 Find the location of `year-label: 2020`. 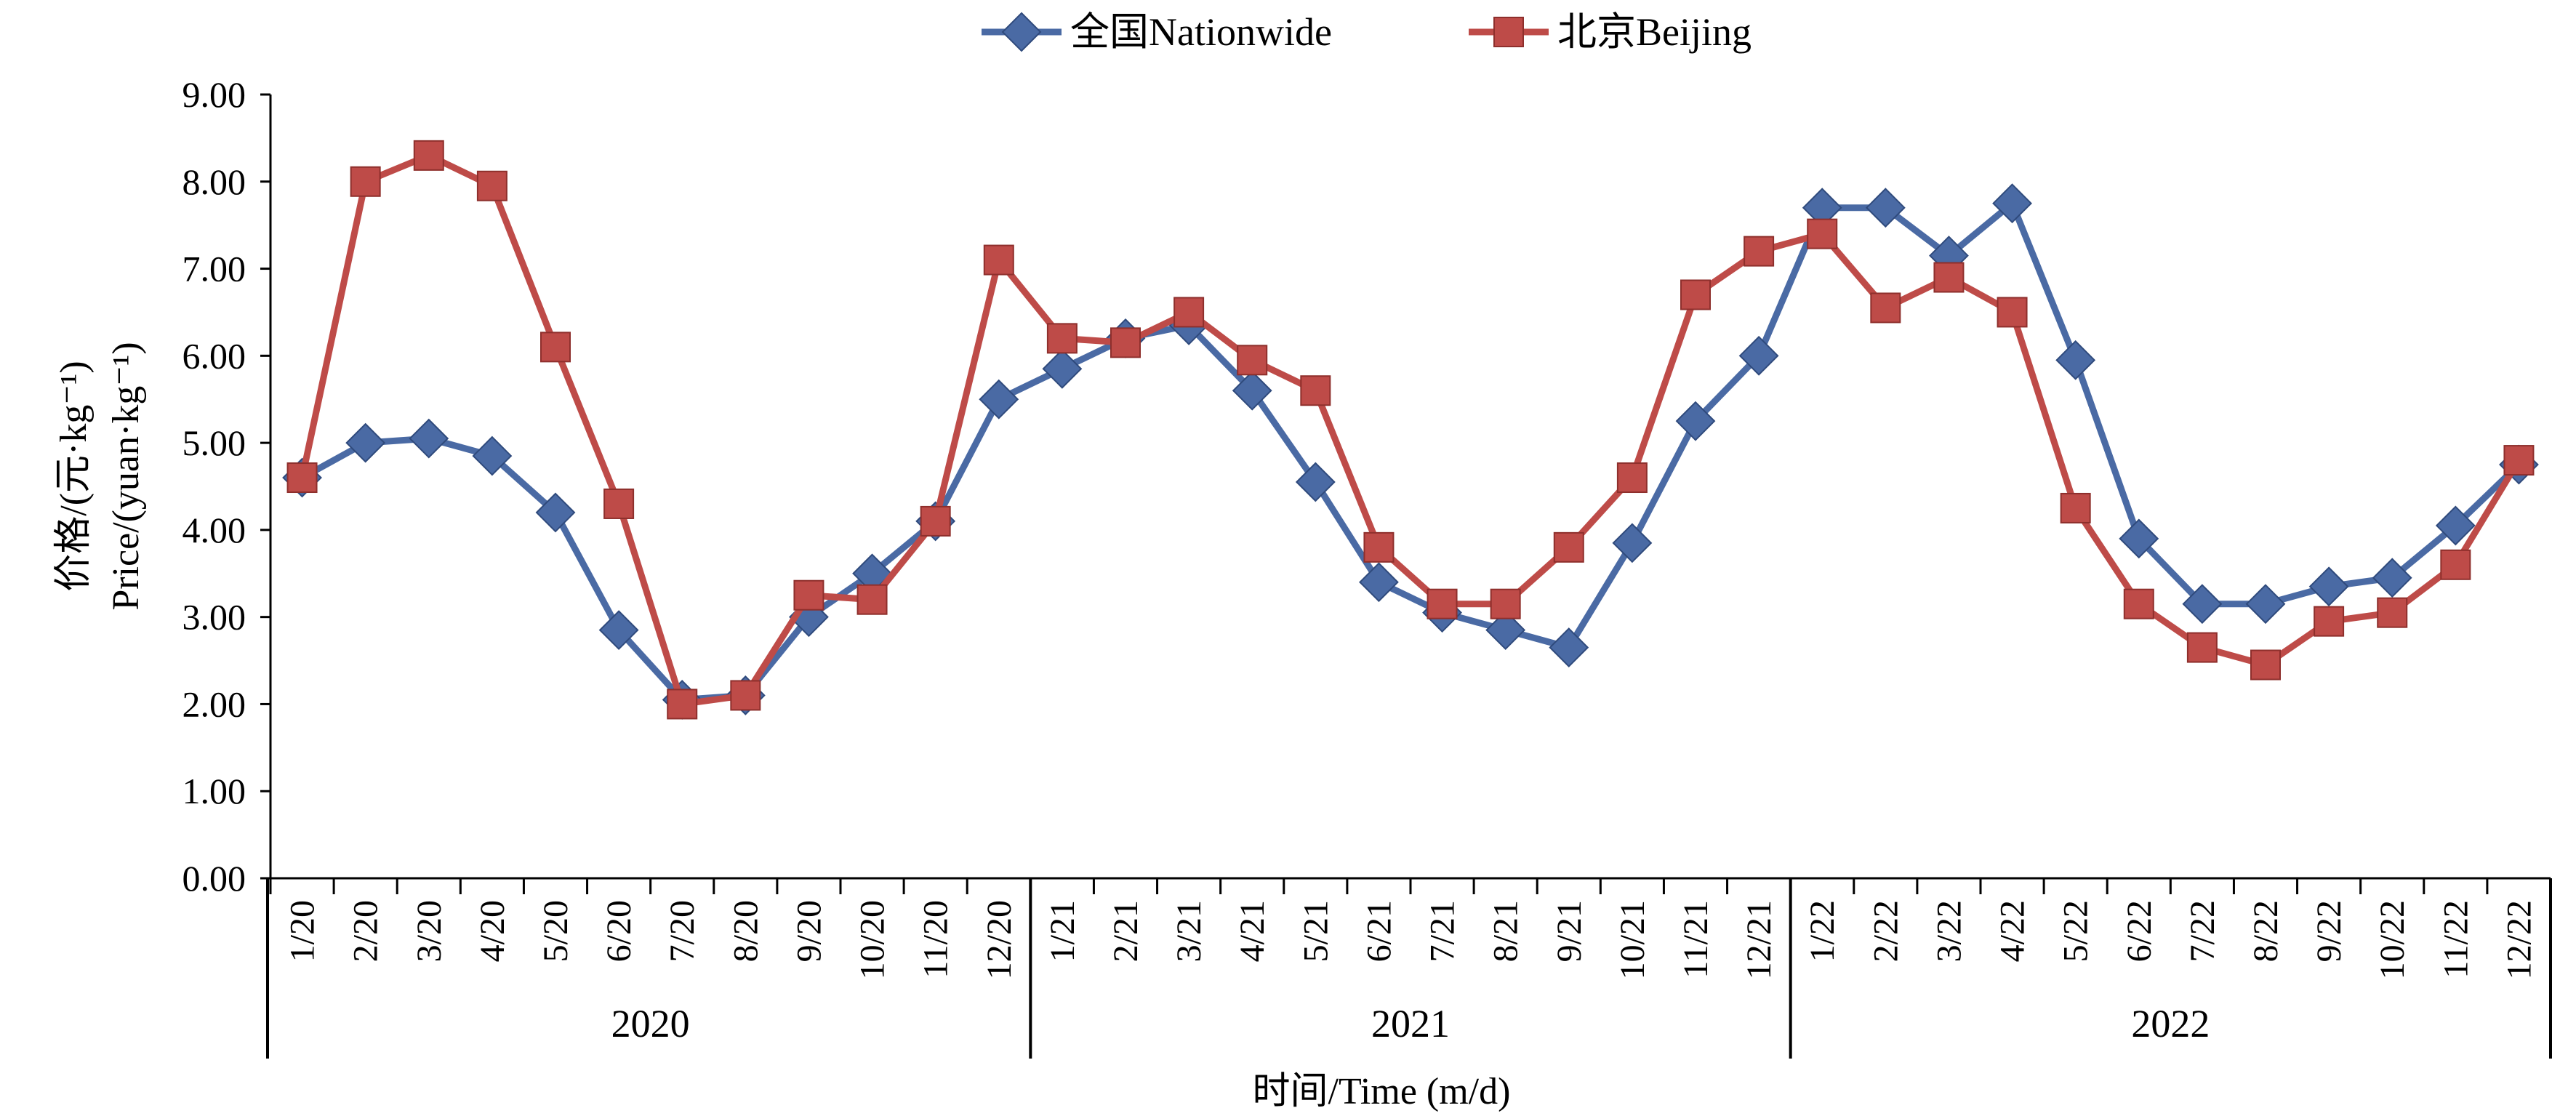

year-label: 2020 is located at coordinates (650, 1023).